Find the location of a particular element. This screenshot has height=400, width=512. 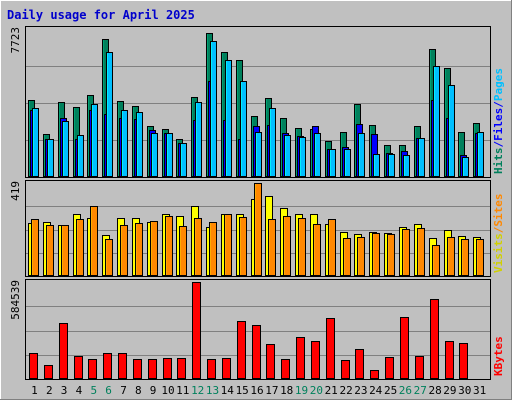

x-tick-label-day-2: 2 is located at coordinates (49, 390).